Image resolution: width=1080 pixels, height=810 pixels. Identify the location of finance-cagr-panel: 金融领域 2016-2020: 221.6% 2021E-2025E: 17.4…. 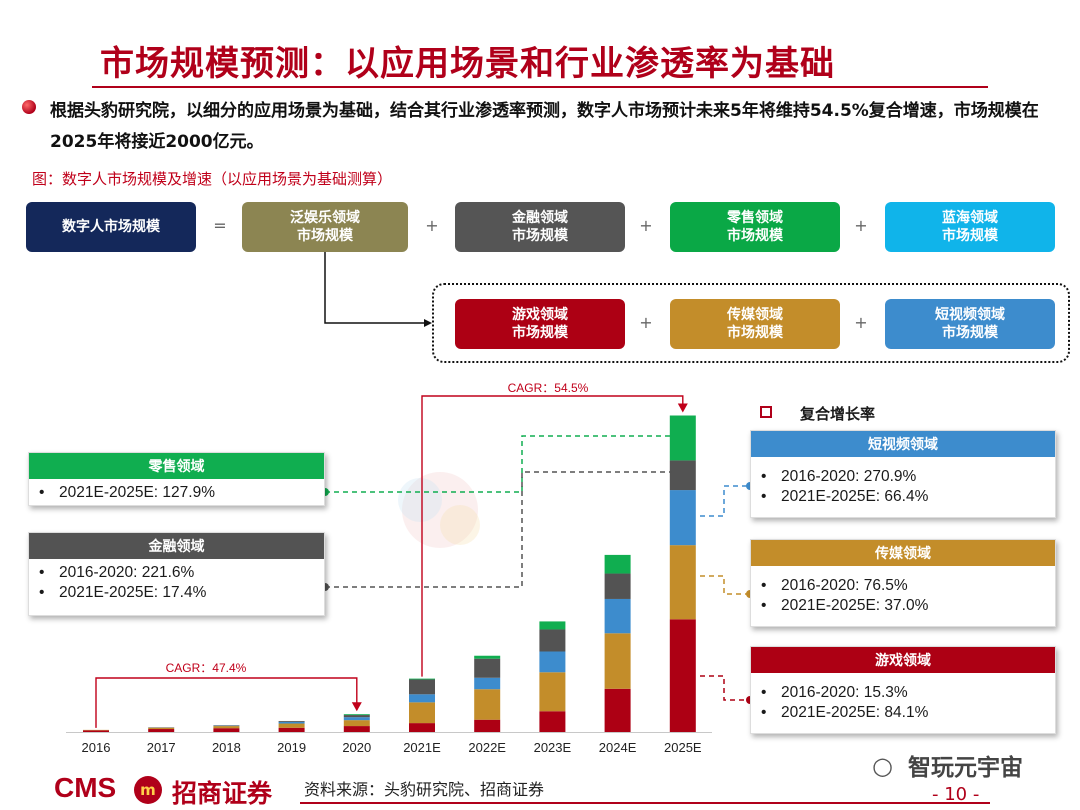
(176, 574).